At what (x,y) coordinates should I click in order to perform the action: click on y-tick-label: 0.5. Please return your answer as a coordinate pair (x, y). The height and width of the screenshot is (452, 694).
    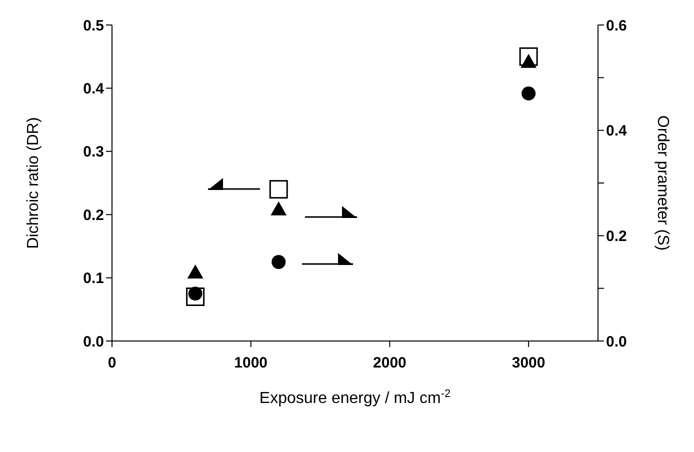
    Looking at the image, I should click on (93, 25).